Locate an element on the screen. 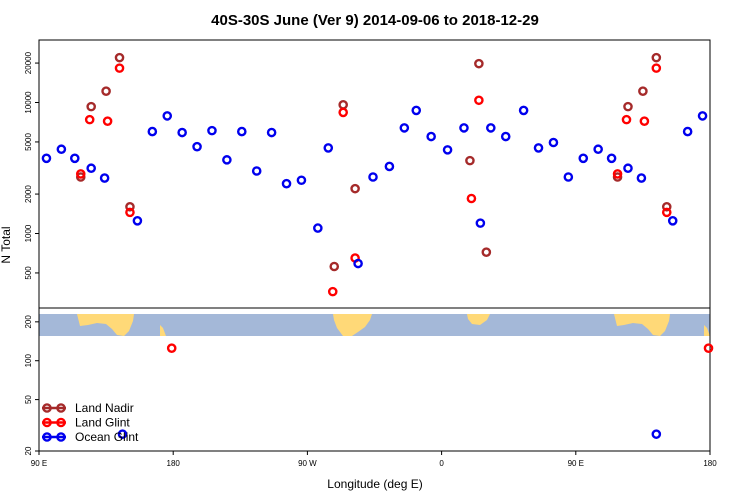 Image resolution: width=750 pixels, height=500 pixels. upper-y-tick-label: 500 is located at coordinates (28, 273).